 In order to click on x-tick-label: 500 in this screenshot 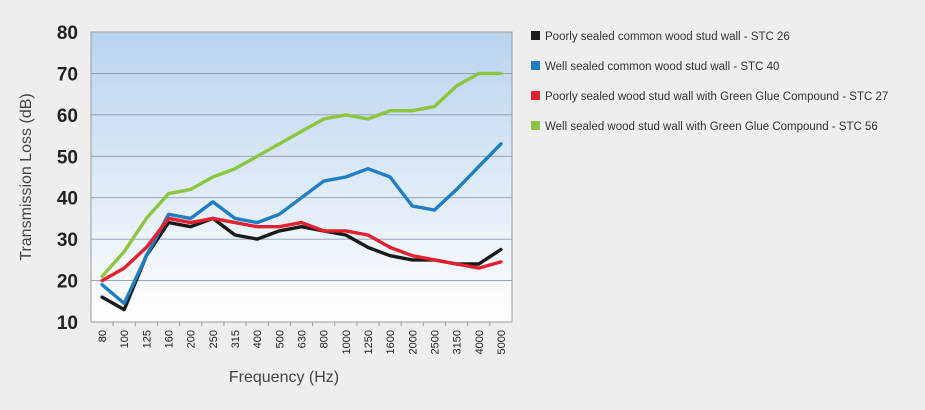, I will do `click(280, 339)`.